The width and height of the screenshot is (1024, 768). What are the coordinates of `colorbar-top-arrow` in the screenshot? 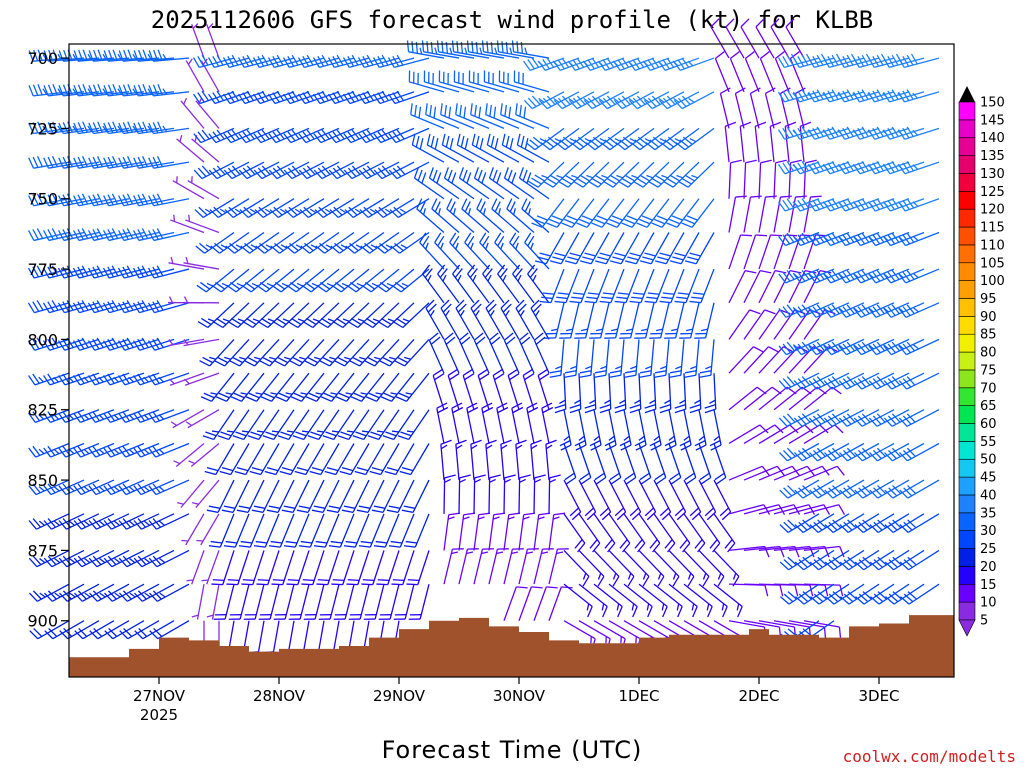 It's located at (967, 94).